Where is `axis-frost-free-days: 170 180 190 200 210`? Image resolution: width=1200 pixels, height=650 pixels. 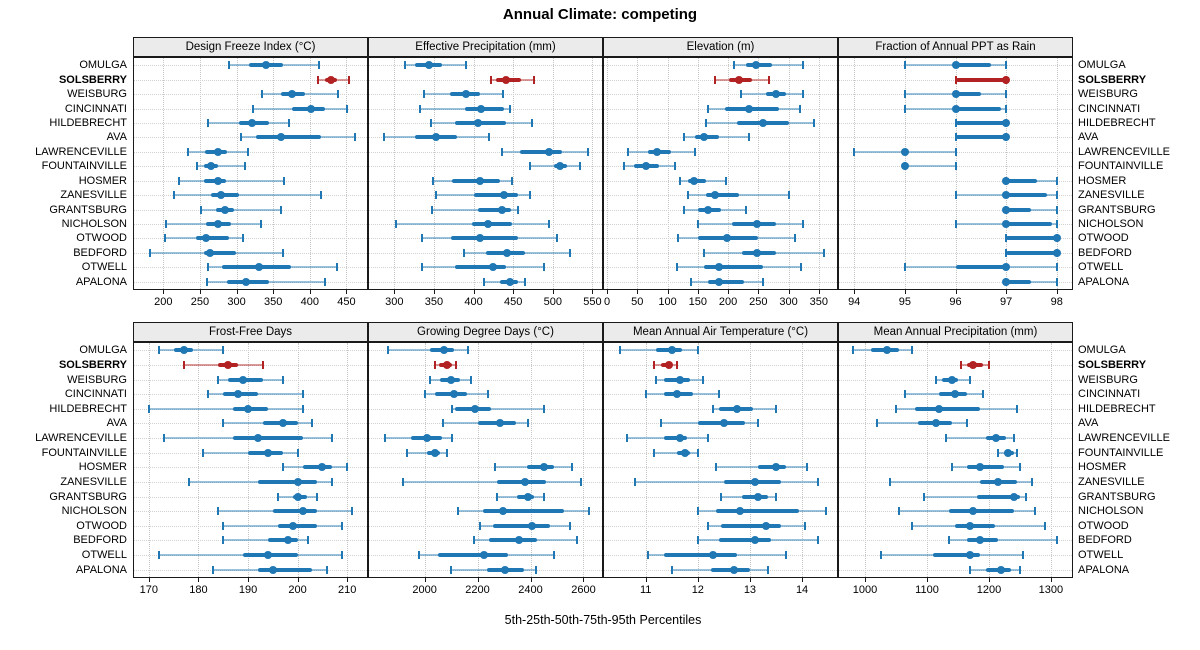
axis-frost-free-days: 170 180 190 200 210 is located at coordinates (250, 588).